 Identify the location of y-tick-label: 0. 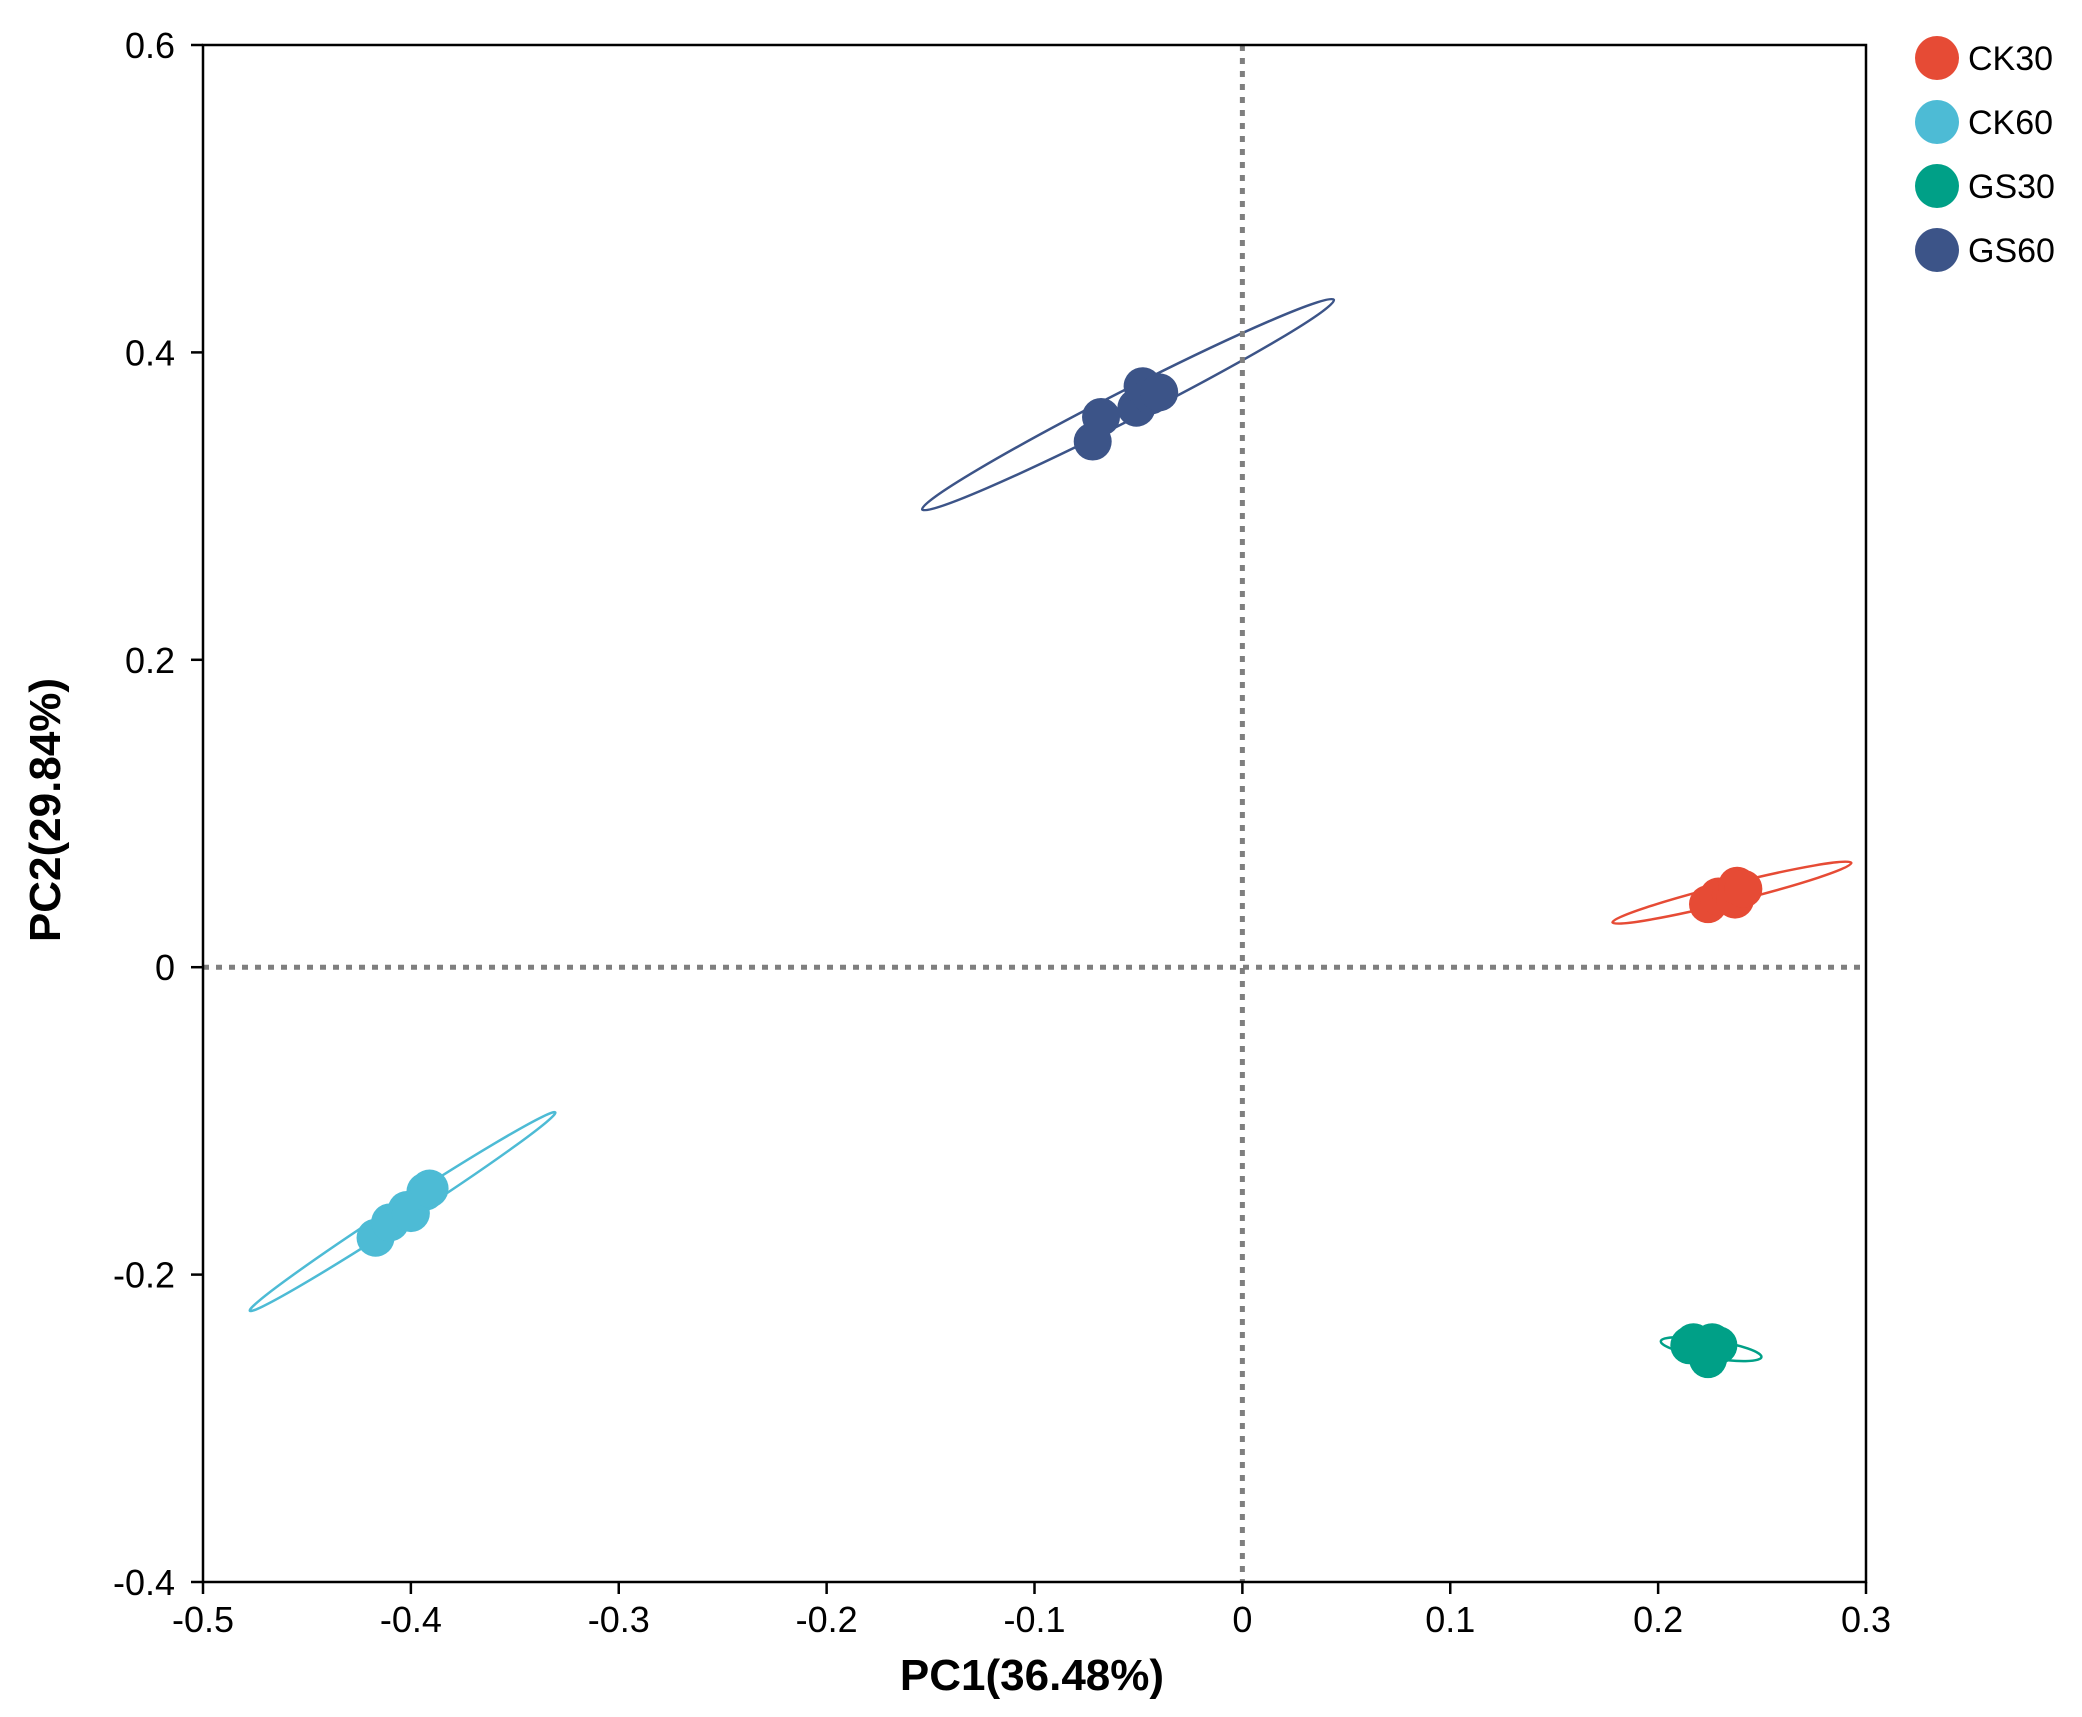
(165, 967).